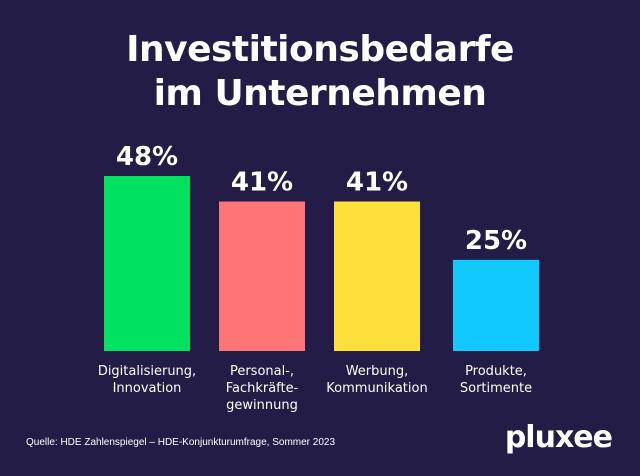 Image resolution: width=640 pixels, height=476 pixels. I want to click on category-label-3-line-1: Werbung,, so click(377, 371).